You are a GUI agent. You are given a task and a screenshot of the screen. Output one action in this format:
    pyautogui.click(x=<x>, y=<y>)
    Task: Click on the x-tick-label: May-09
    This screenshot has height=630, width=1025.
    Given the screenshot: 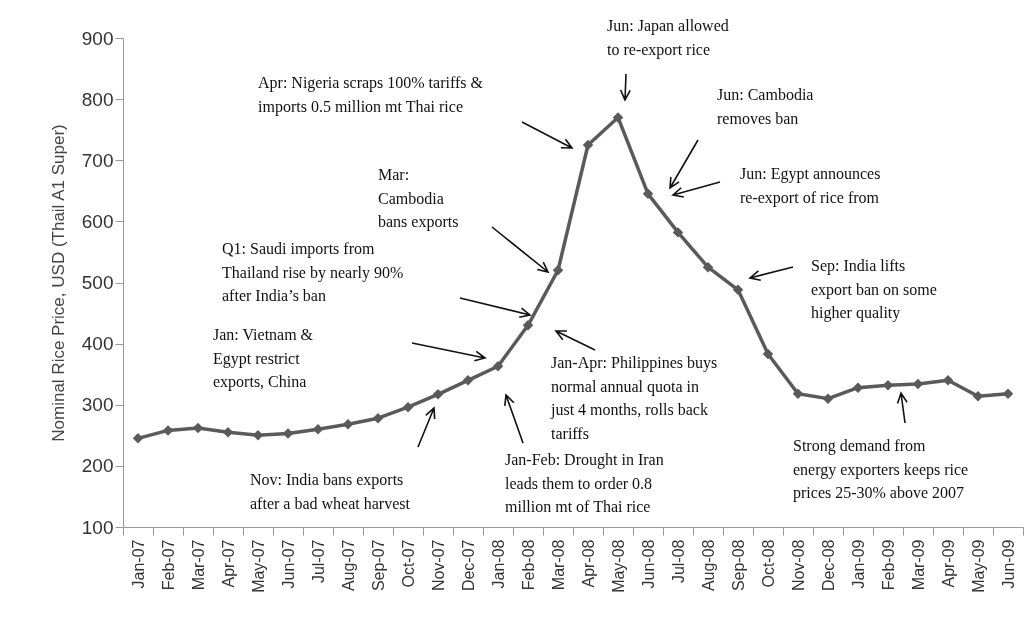 What is the action you would take?
    pyautogui.click(x=978, y=566)
    